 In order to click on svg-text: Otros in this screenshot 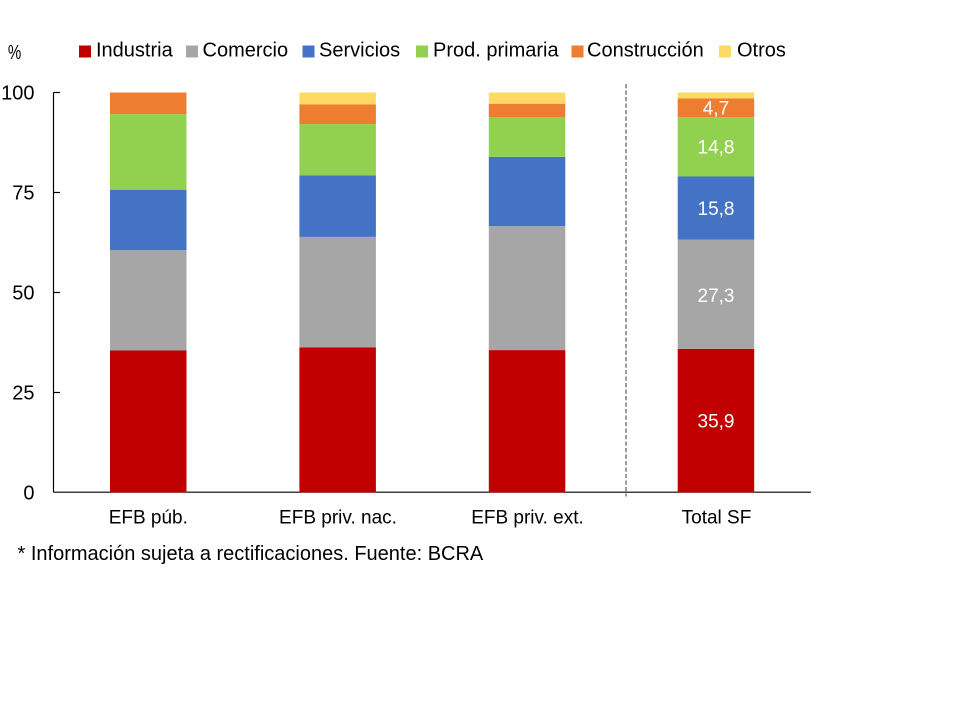, I will do `click(761, 51)`.